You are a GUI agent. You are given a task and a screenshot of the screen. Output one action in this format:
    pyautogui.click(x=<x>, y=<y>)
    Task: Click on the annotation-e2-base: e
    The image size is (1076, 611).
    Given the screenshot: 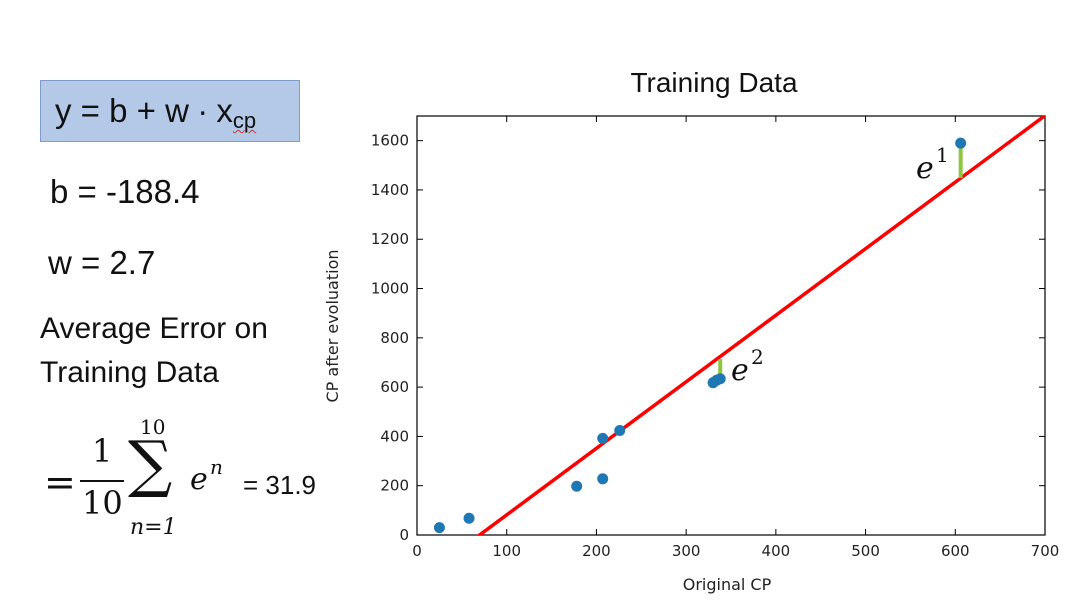 What is the action you would take?
    pyautogui.click(x=740, y=370)
    